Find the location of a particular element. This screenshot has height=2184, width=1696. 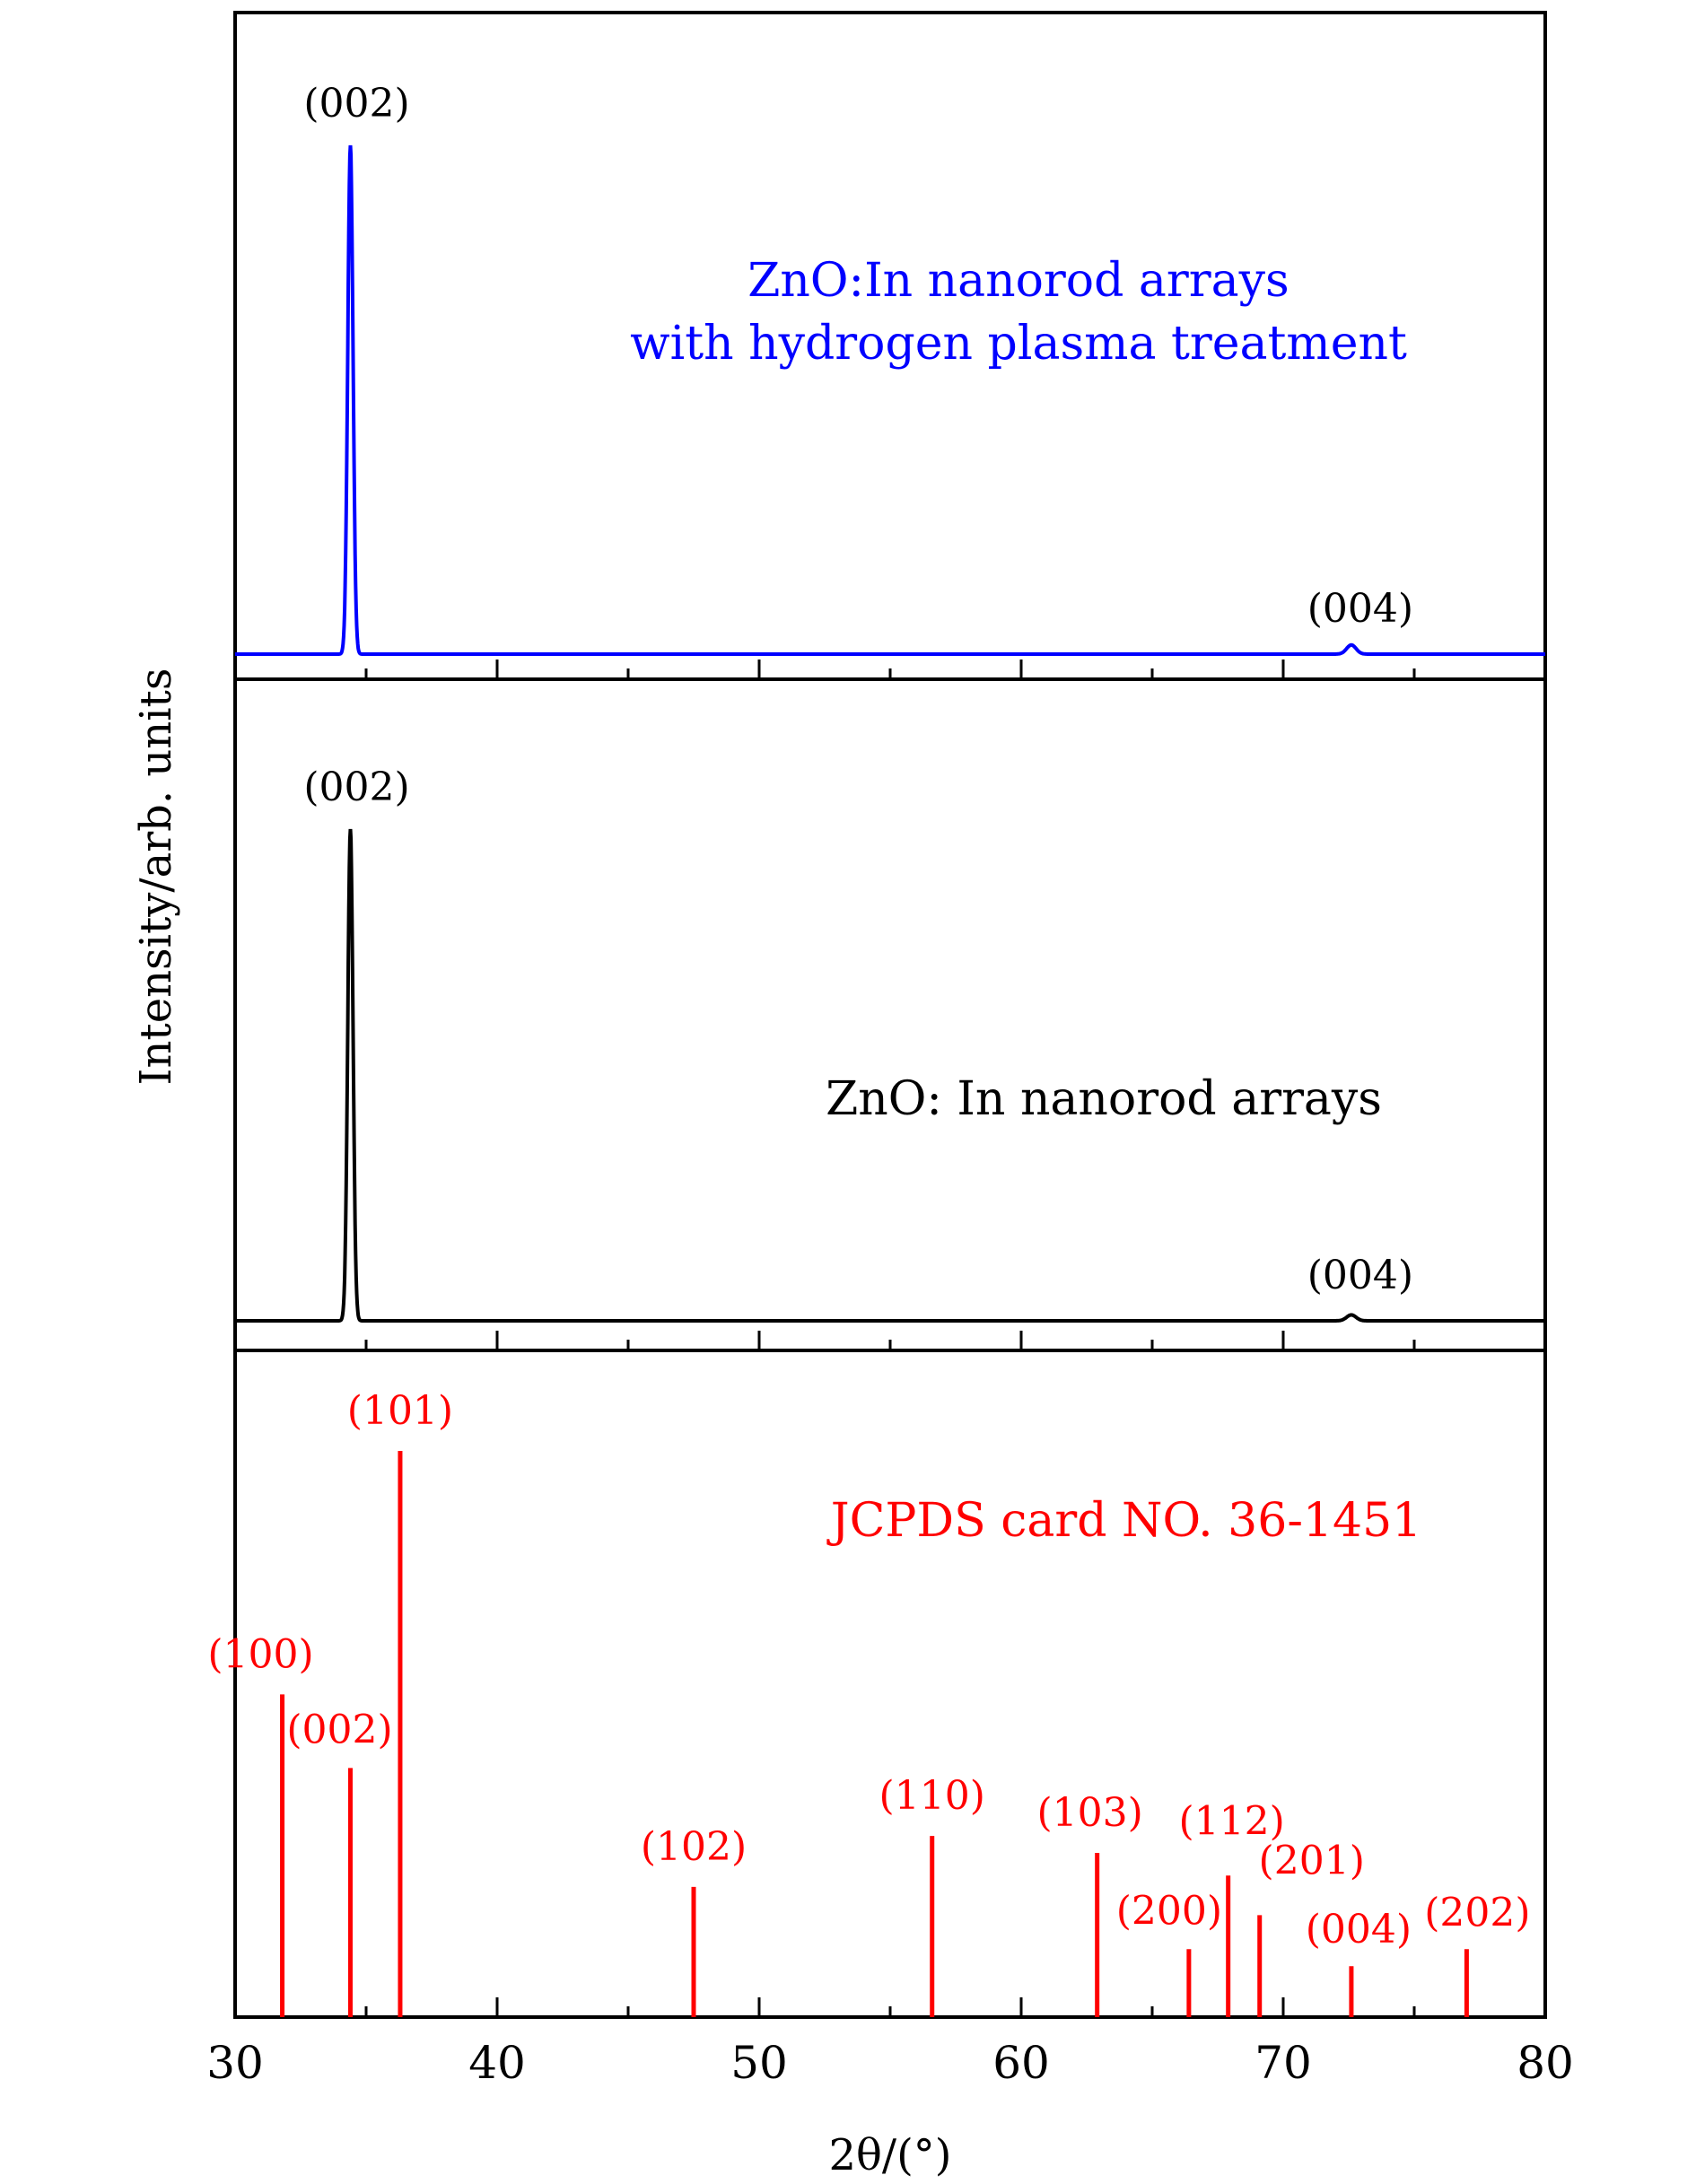

panel-annotation: JCPDS card NO. 36-1451 is located at coordinates (1123, 1521).